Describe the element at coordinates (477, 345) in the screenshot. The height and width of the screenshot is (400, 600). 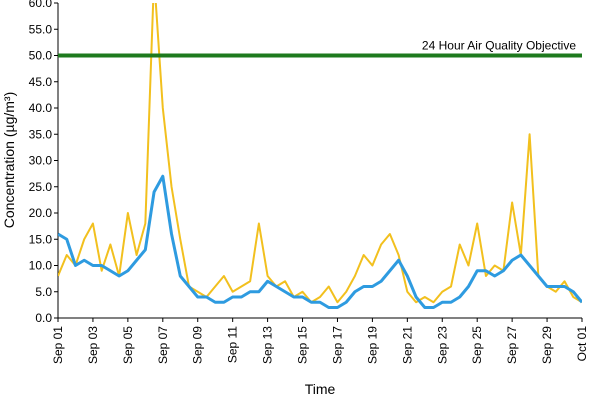
I see `x-tick-label: Sep 25` at that location.